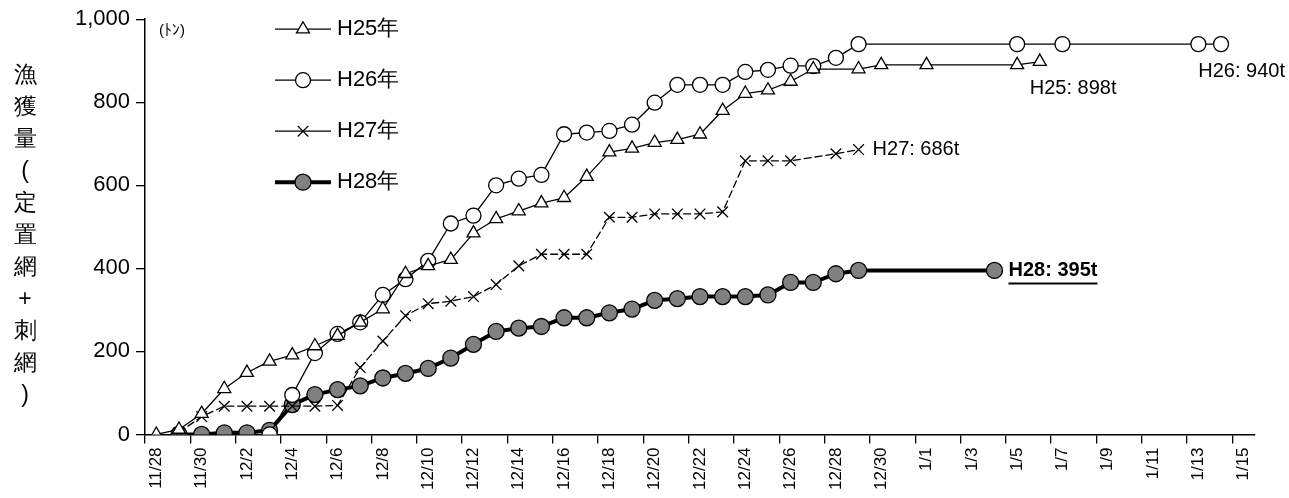 The image size is (1289, 498). I want to click on x-tick-label: 1/15, so click(1243, 464).